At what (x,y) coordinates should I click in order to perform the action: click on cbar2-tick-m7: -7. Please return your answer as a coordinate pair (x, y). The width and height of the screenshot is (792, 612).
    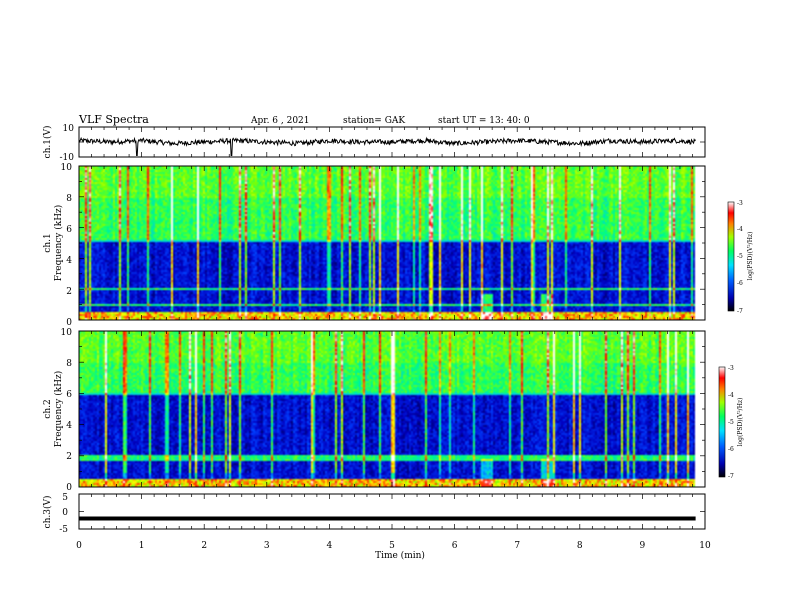
    Looking at the image, I should click on (731, 476).